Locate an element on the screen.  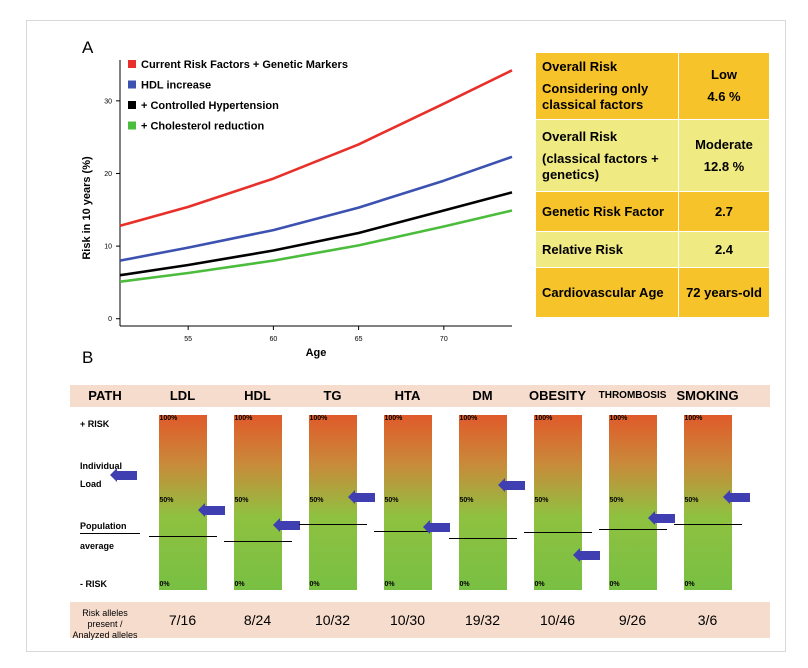
risk-table-label: Relative Risk is located at coordinates (607, 249).